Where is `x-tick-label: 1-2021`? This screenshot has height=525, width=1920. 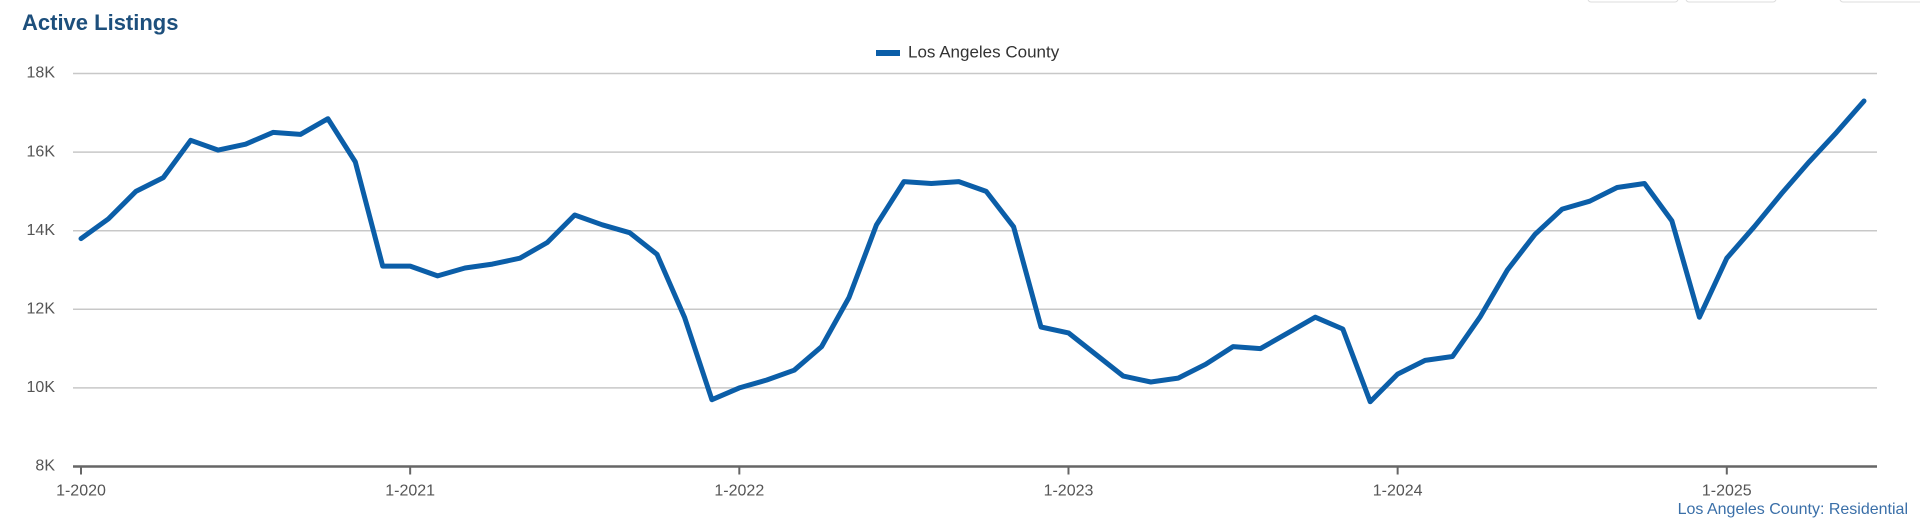
x-tick-label: 1-2021 is located at coordinates (410, 491).